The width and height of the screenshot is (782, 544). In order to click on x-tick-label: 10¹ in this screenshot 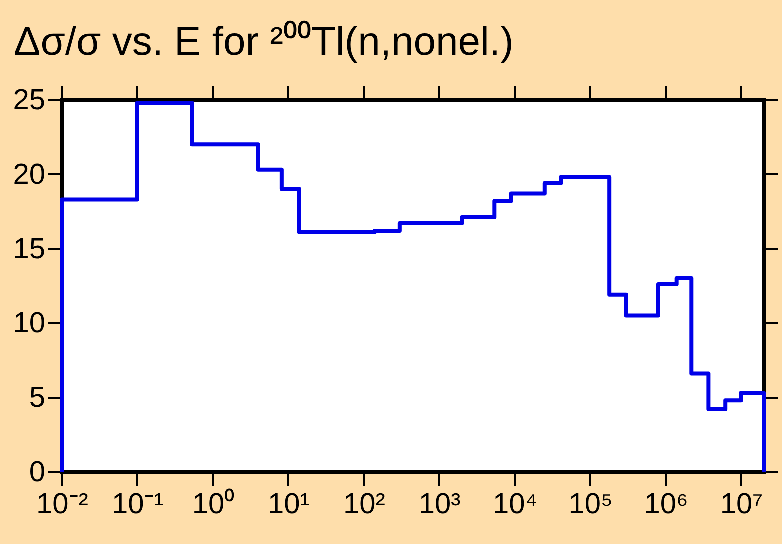, I will do `click(289, 504)`.